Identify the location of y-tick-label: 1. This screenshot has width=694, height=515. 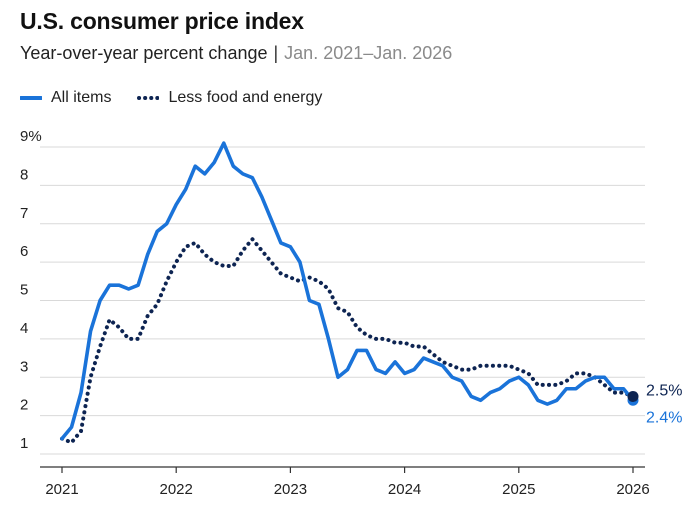
(24, 443).